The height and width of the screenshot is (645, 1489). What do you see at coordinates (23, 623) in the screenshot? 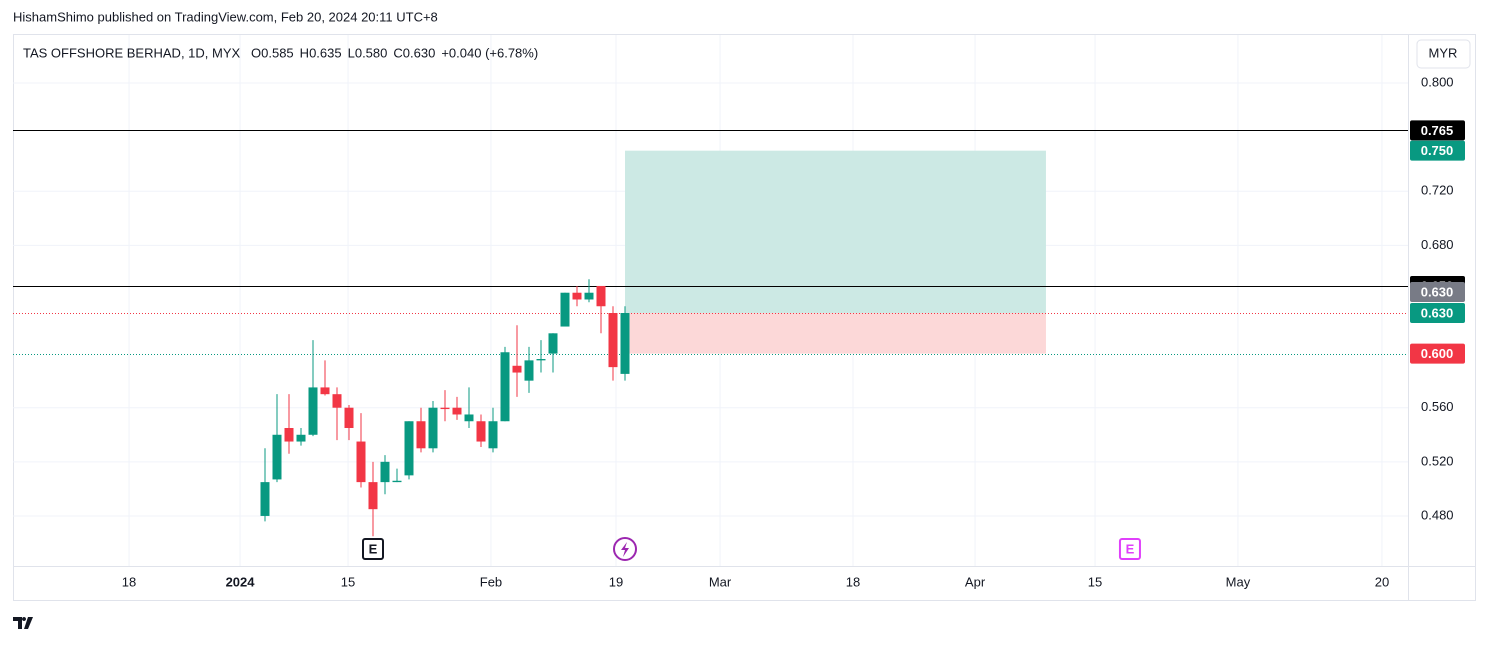
I see `brand-logo` at bounding box center [23, 623].